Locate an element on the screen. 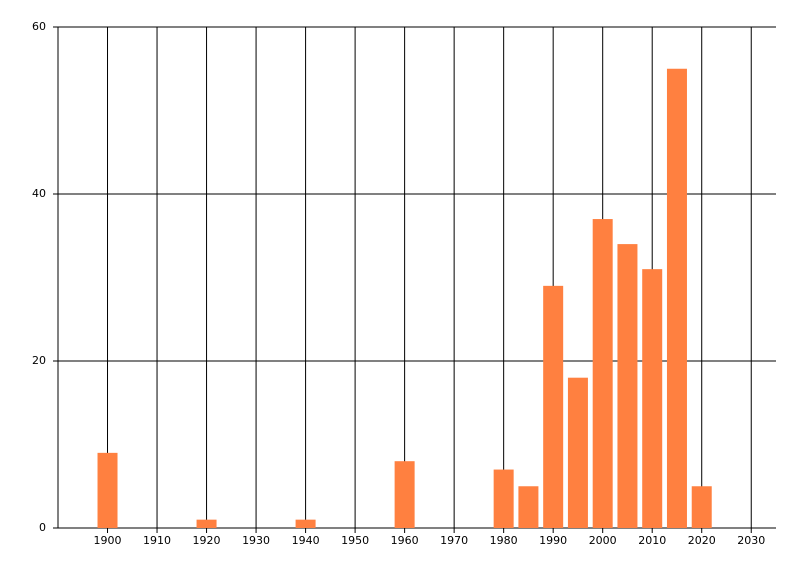  x-tick-label: 1990 is located at coordinates (553, 540).